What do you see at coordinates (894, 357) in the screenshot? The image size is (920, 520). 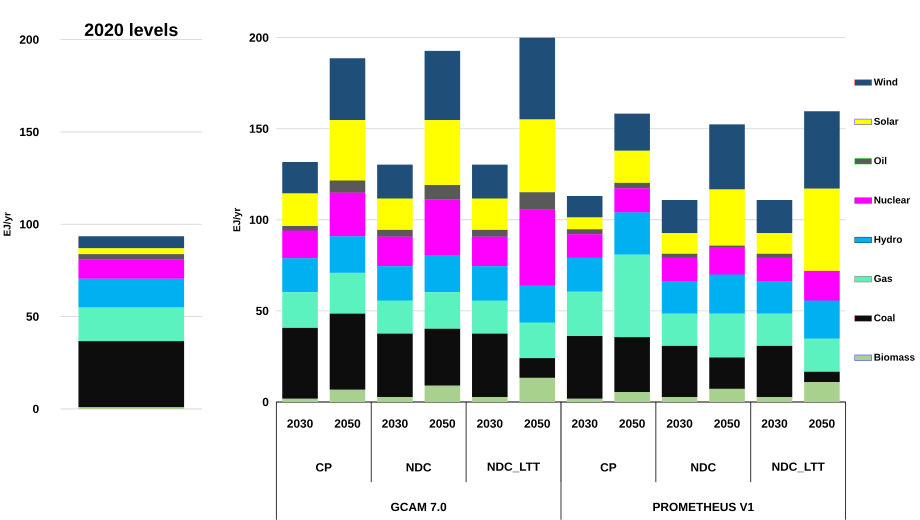 I see `legend-label: Biomass` at bounding box center [894, 357].